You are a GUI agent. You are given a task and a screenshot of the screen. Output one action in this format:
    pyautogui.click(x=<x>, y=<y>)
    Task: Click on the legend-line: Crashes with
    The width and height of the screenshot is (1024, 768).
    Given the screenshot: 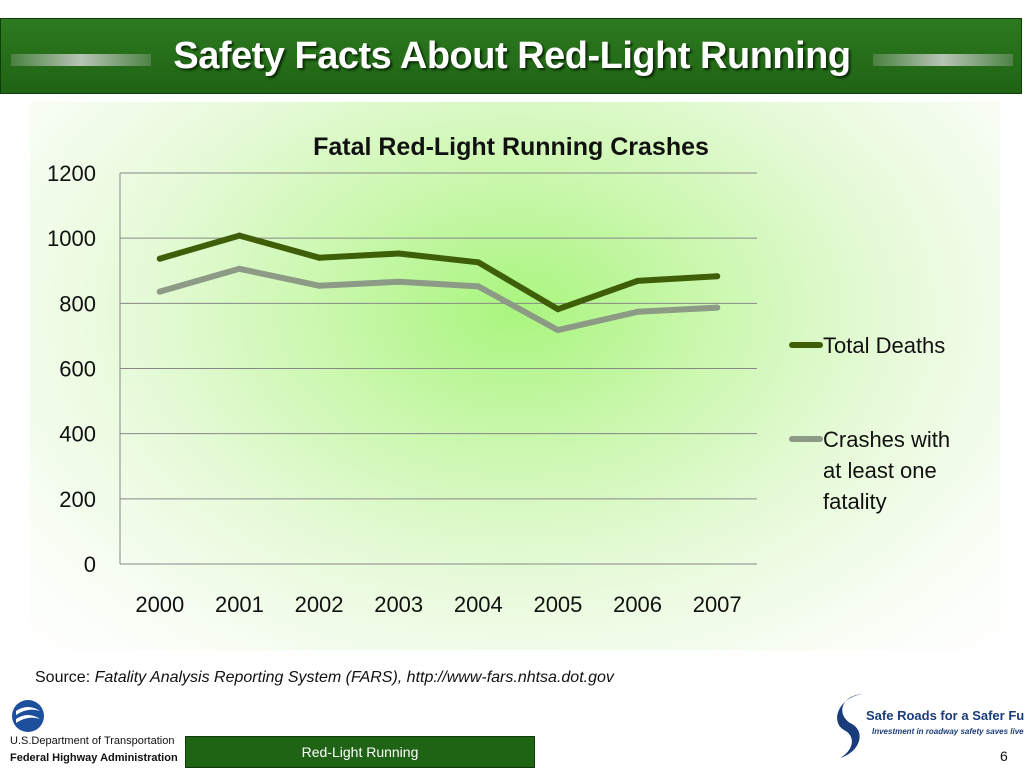 What is the action you would take?
    pyautogui.click(x=886, y=439)
    